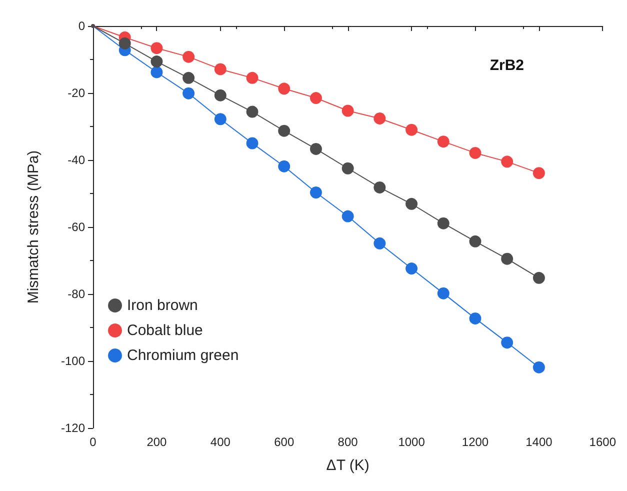  What do you see at coordinates (284, 442) in the screenshot?
I see `x-tick-label: 600` at bounding box center [284, 442].